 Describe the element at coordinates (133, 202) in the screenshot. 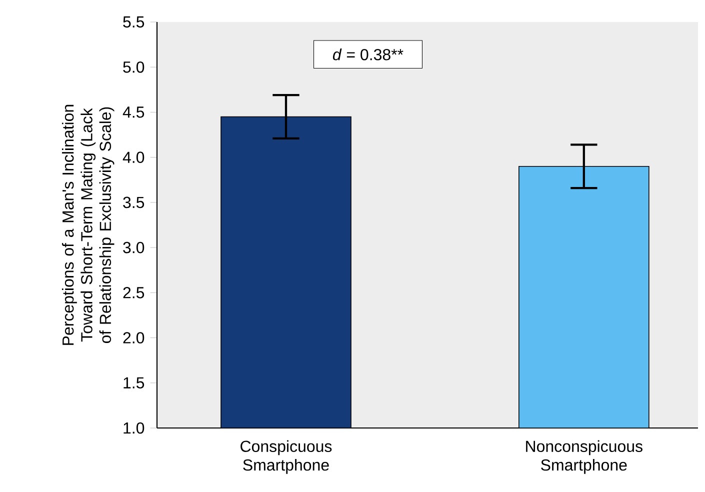

I see `y-tick-label: 3.5` at that location.